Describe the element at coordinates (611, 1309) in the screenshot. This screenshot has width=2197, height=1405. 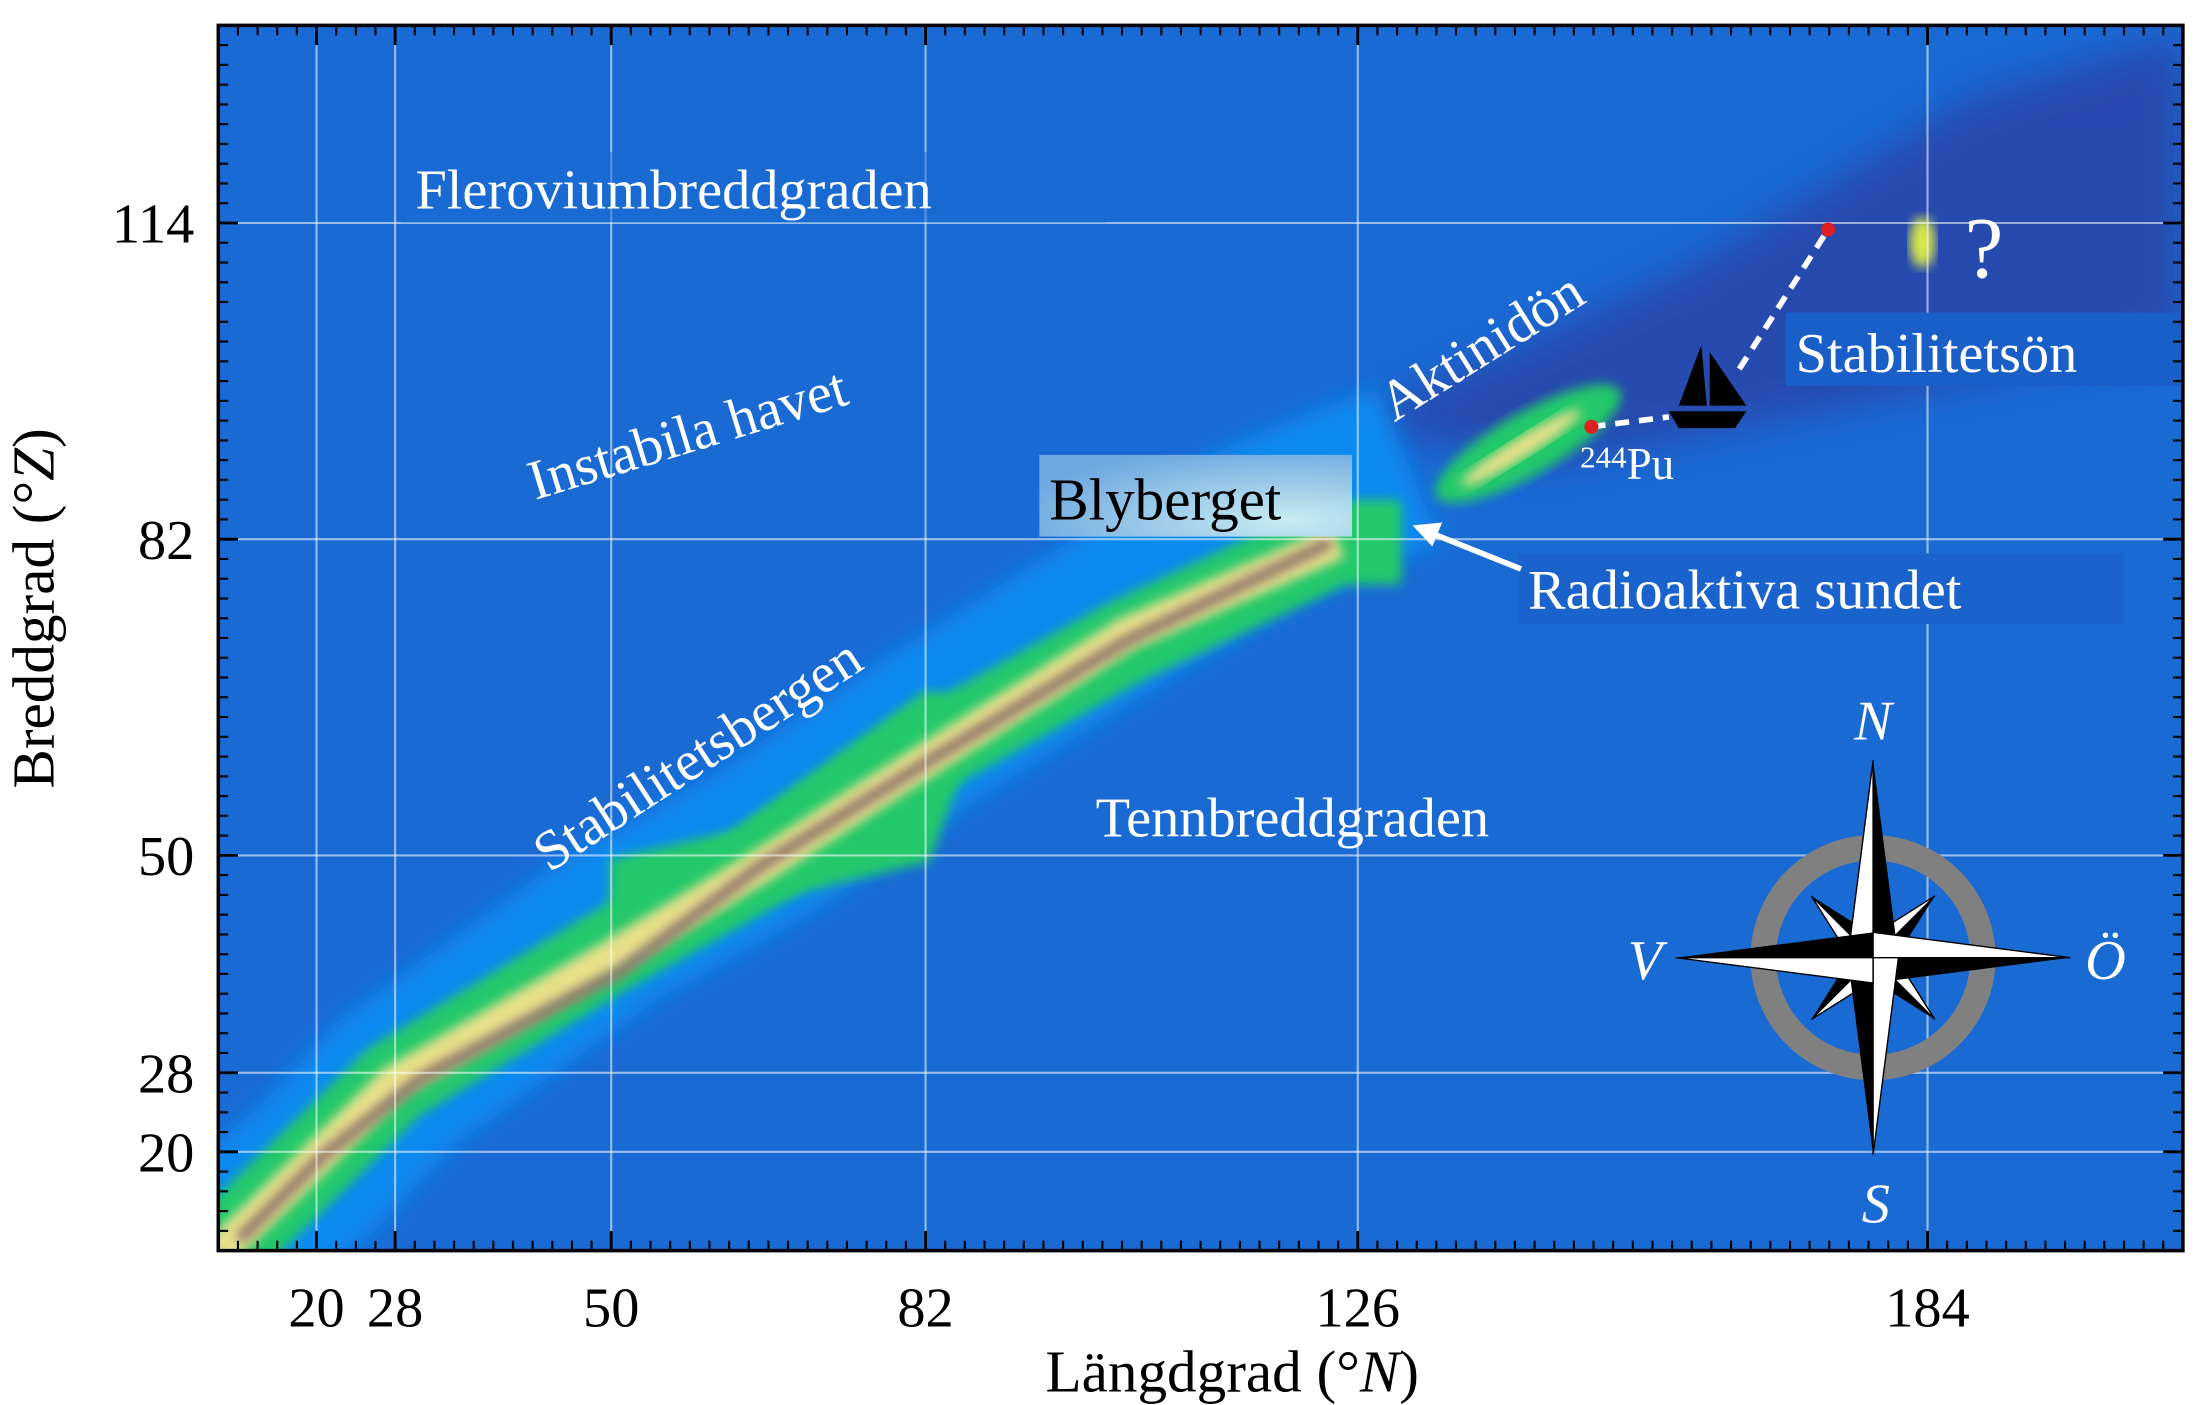
I see `x-tick-label: 50` at that location.